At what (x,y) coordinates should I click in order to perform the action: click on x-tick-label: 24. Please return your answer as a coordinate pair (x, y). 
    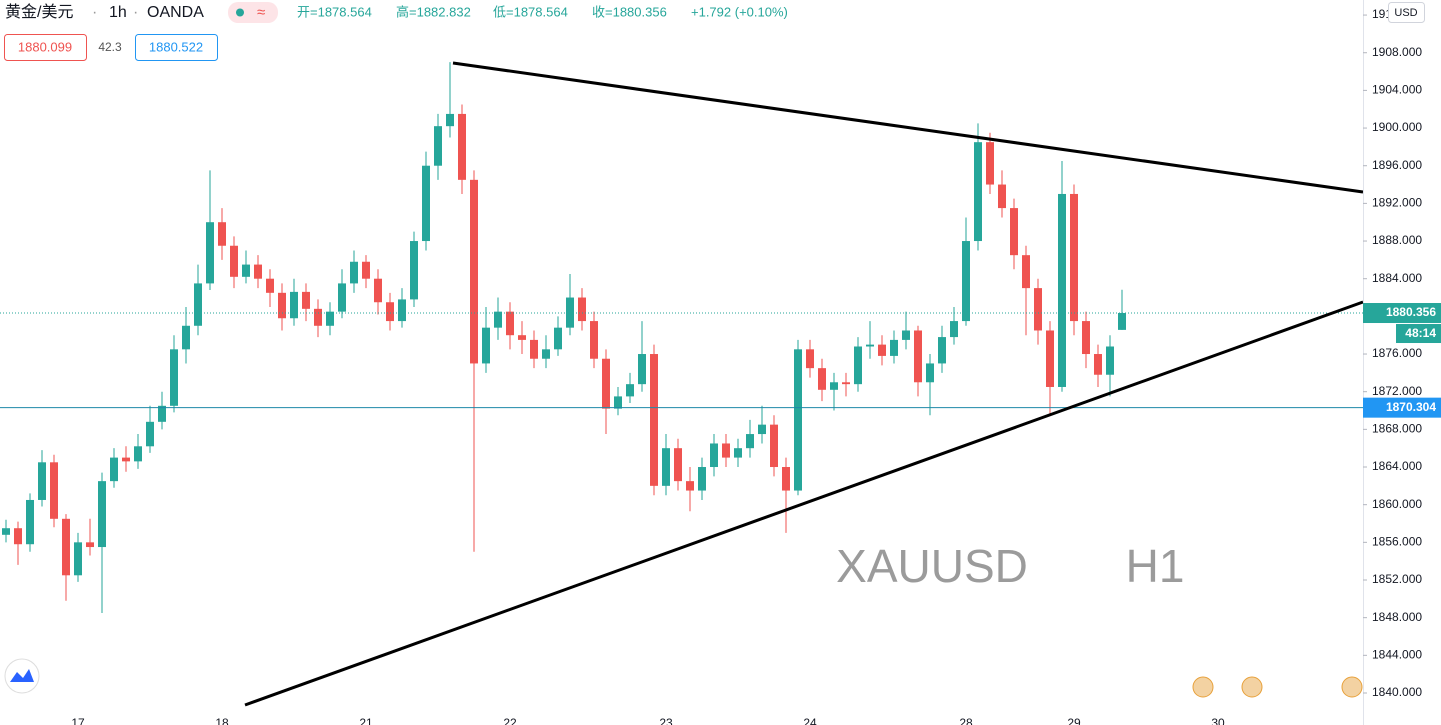
    Looking at the image, I should click on (810, 720).